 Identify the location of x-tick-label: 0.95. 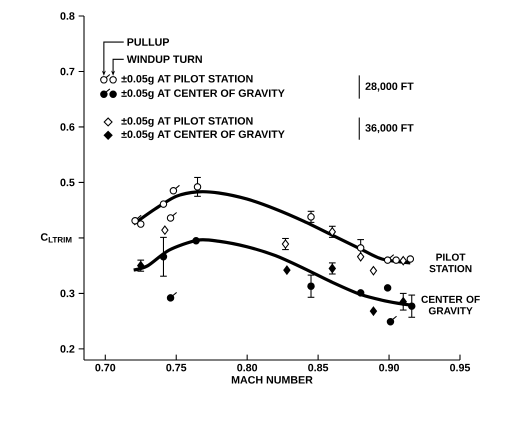
(460, 368).